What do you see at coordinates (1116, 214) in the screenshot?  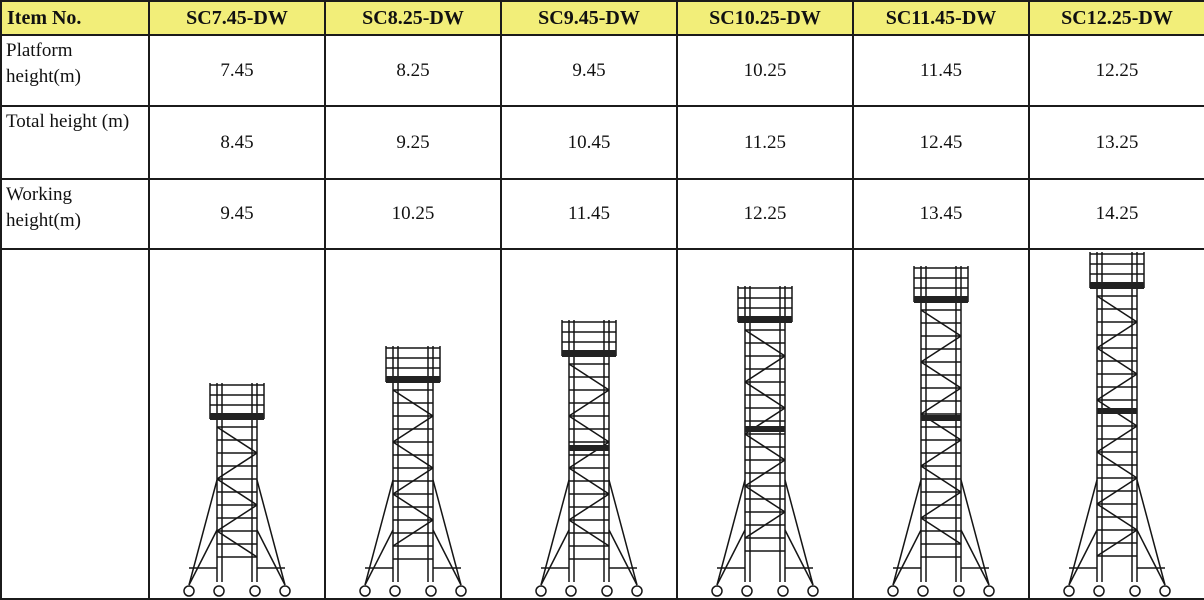 I see `working-height-value: 14.25` at bounding box center [1116, 214].